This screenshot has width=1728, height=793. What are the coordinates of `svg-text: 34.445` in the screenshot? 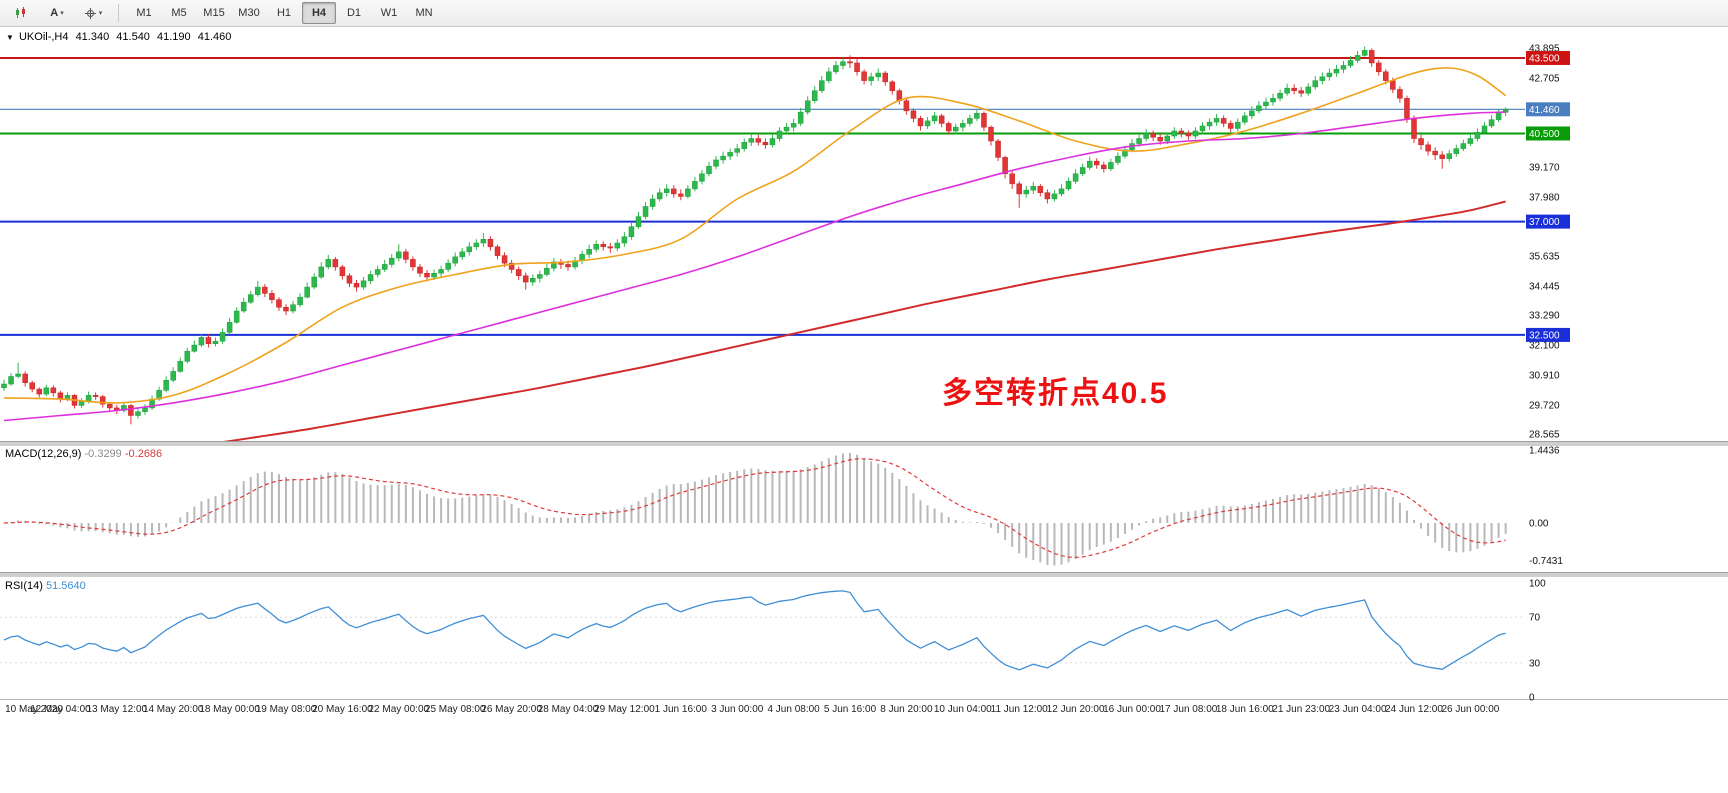 It's located at (1544, 286).